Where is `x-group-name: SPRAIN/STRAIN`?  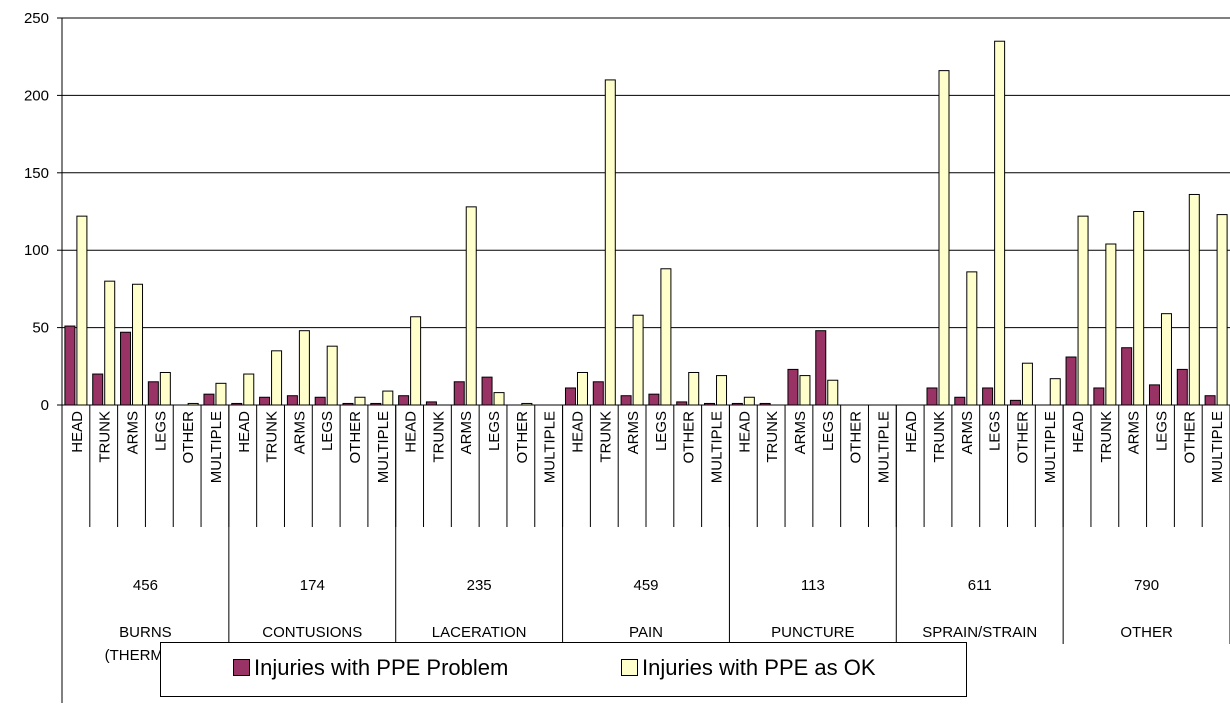 x-group-name: SPRAIN/STRAIN is located at coordinates (979, 632).